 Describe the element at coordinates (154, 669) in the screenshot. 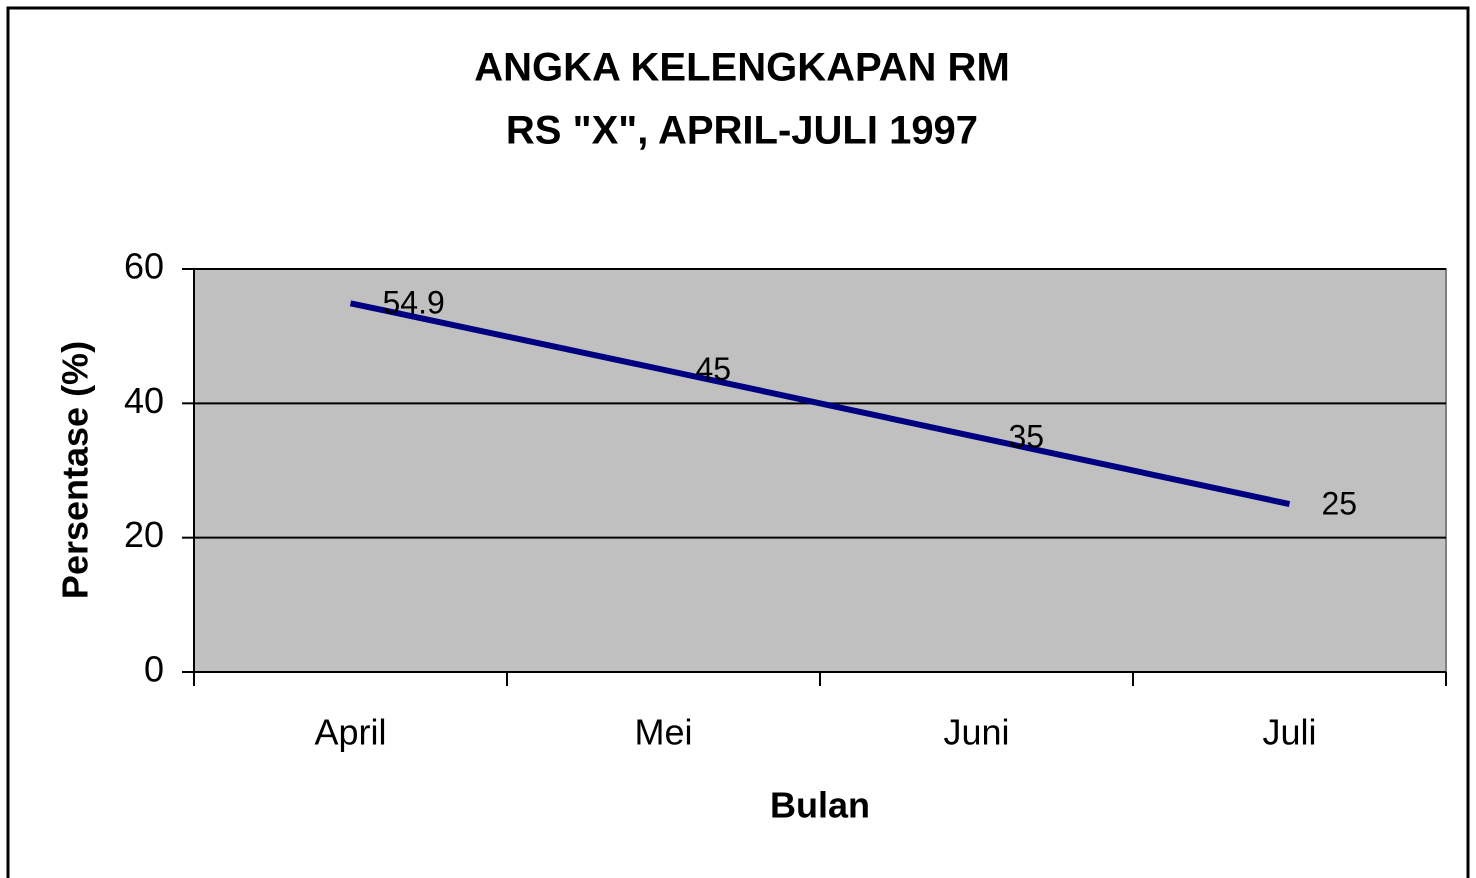

I see `y-tick-label: 0` at that location.